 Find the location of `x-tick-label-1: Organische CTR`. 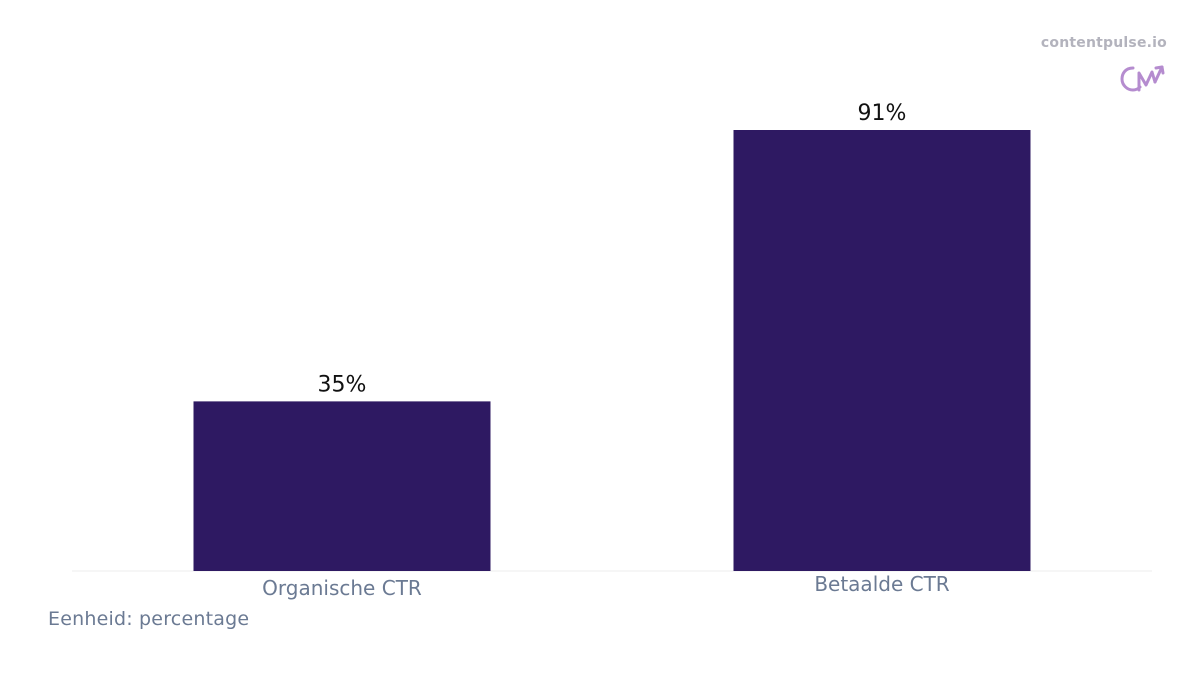

x-tick-label-1: Organische CTR is located at coordinates (342, 588).